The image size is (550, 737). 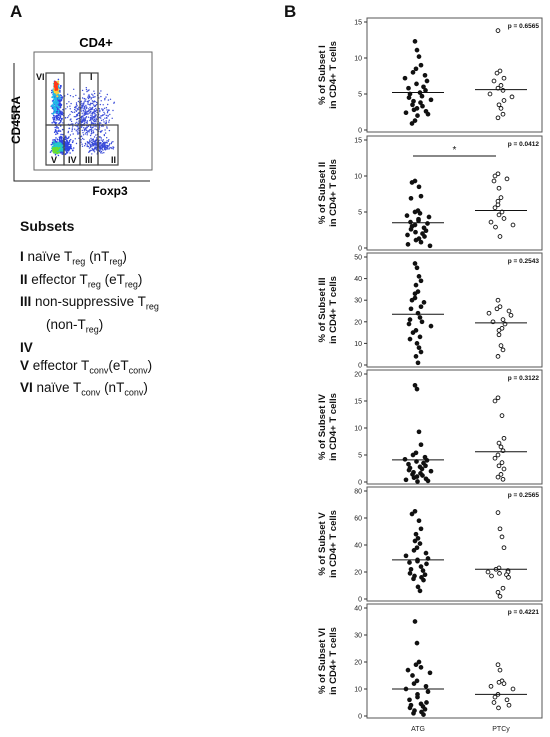 What do you see at coordinates (131, 284) in the screenshot?
I see `subset-subscript: reg` at bounding box center [131, 284].